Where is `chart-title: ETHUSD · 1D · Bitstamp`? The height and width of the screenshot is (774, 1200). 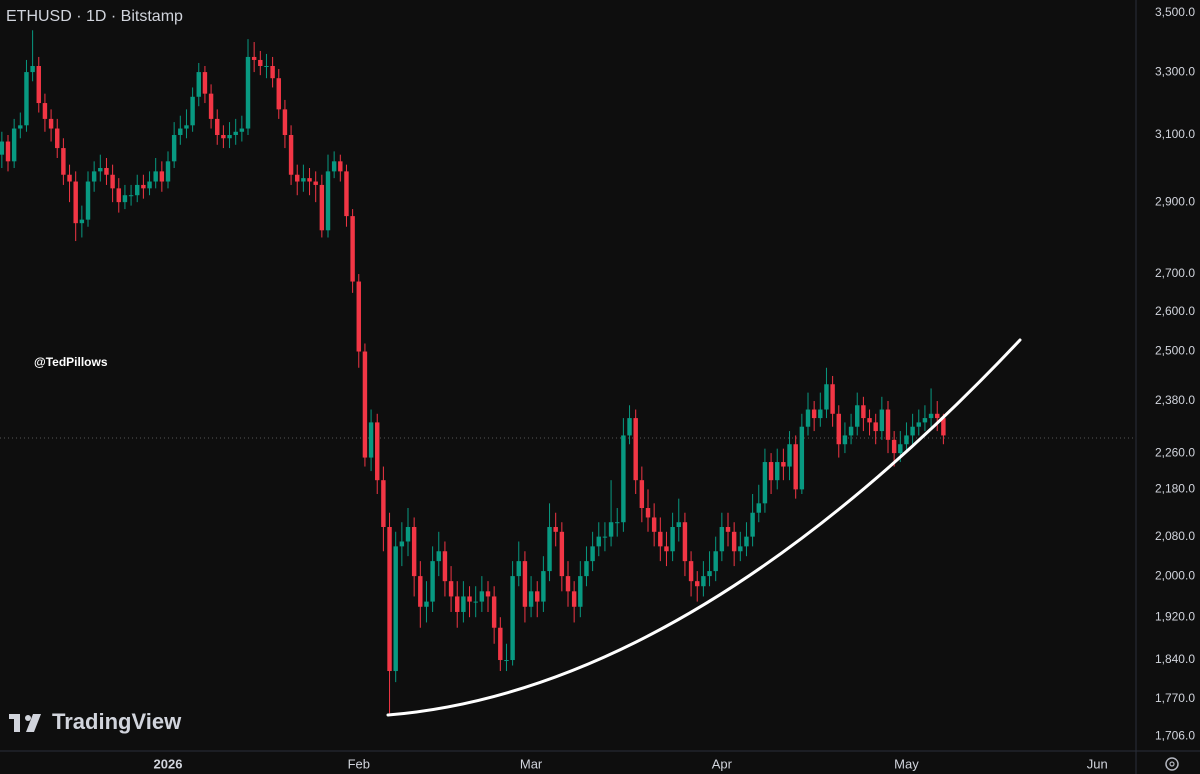 chart-title: ETHUSD · 1D · Bitstamp is located at coordinates (94, 16).